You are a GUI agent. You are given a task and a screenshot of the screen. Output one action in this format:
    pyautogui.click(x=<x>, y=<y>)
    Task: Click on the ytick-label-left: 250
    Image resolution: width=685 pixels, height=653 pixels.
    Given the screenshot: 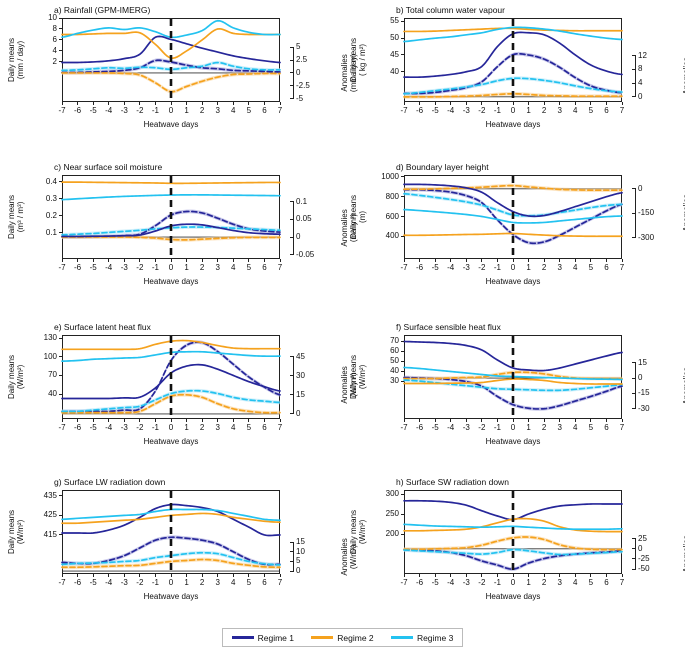 What is the action you would take?
    pyautogui.click(x=392, y=513)
    